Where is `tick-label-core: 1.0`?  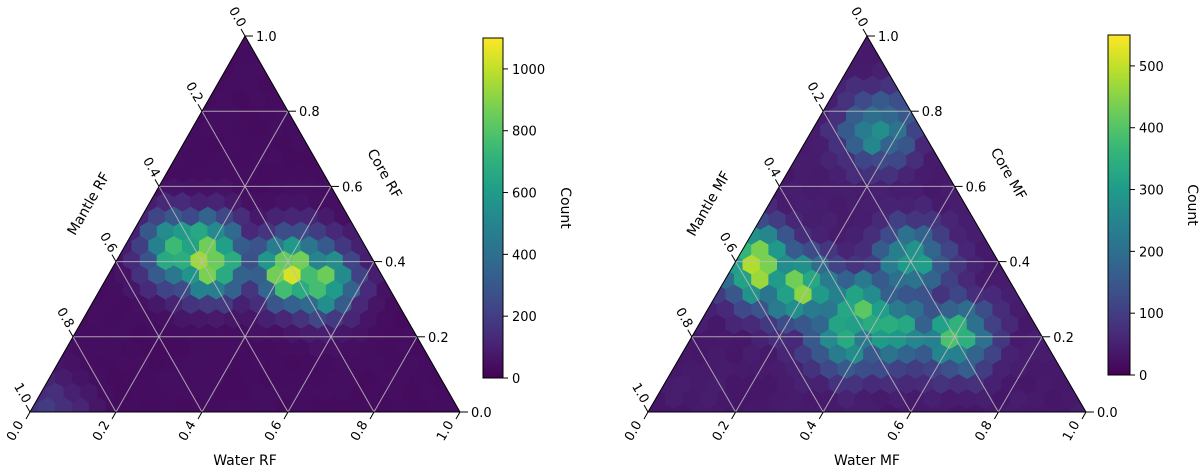 tick-label-core: 1.0 is located at coordinates (888, 37).